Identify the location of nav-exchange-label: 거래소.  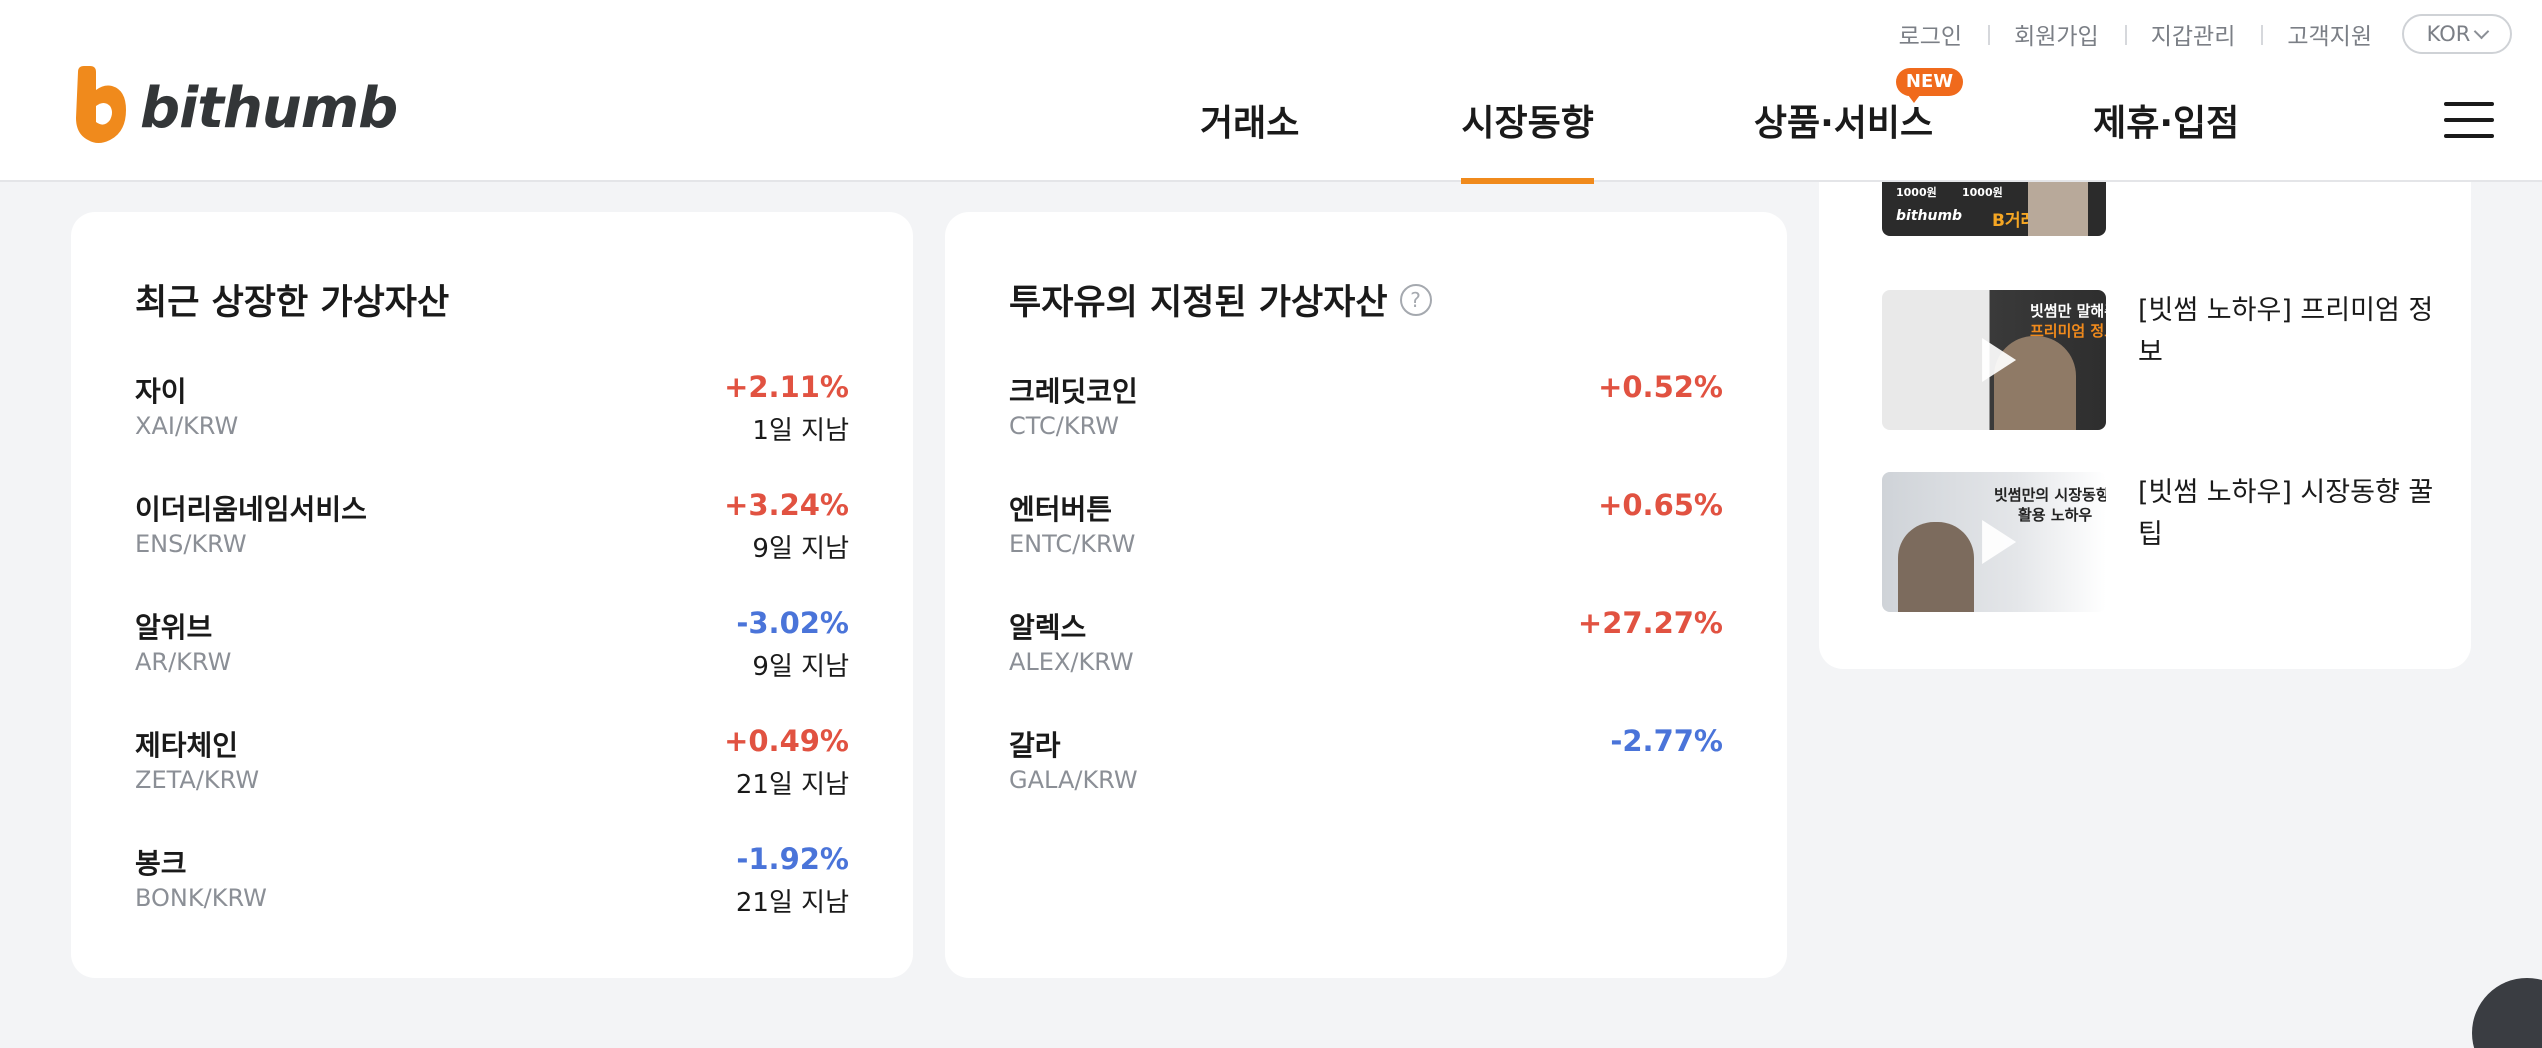
(1250, 123).